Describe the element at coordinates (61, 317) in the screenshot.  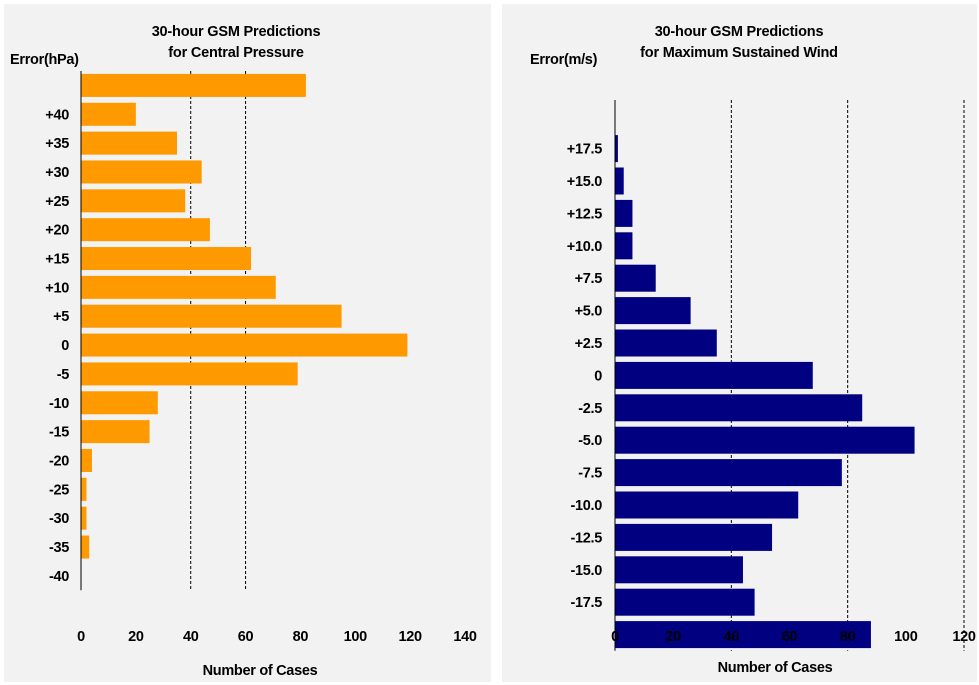
I see `pressure-category-label: +5` at that location.